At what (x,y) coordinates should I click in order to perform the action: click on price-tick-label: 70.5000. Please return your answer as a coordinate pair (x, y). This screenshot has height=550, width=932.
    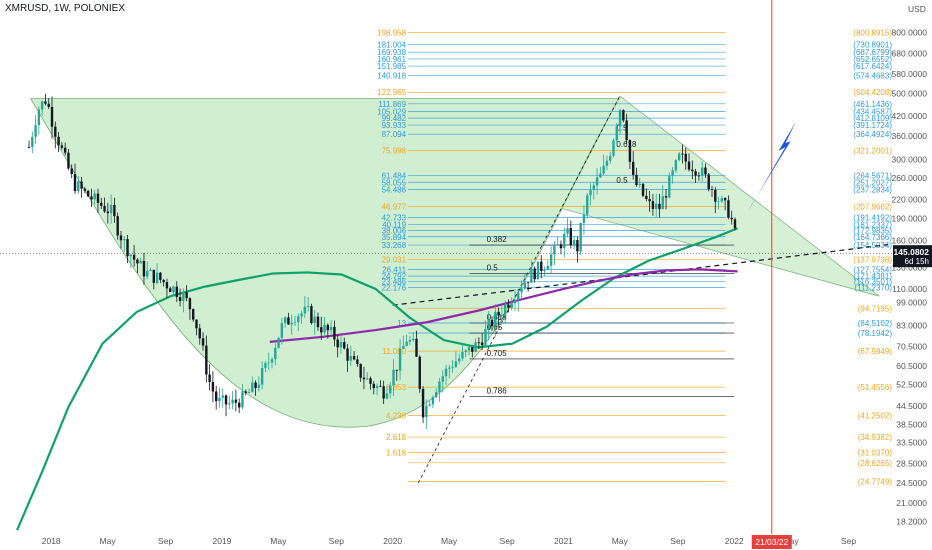
    Looking at the image, I should click on (911, 346).